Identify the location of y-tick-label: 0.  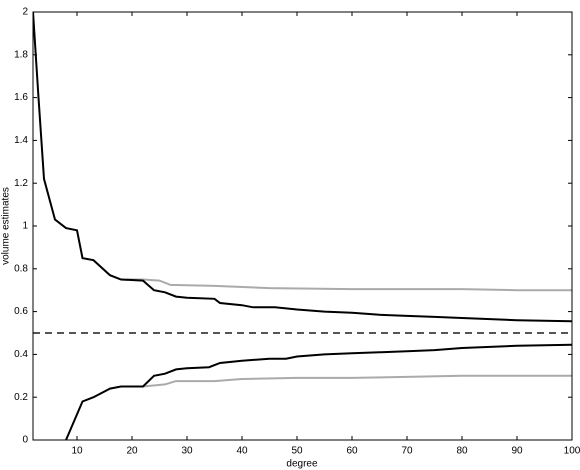
(25, 440).